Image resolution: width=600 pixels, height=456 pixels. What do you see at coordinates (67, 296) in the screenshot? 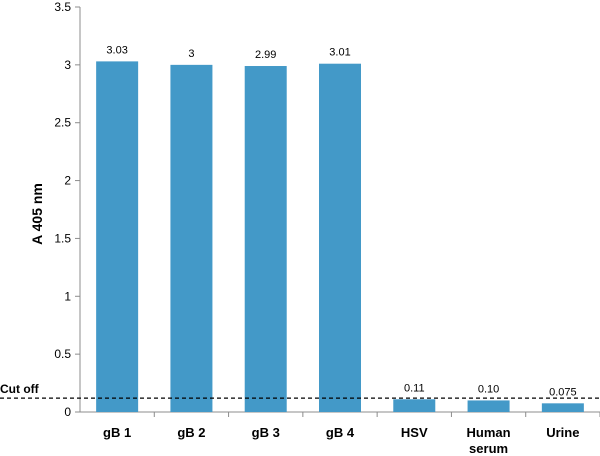
I see `y-tick-label: 1` at bounding box center [67, 296].